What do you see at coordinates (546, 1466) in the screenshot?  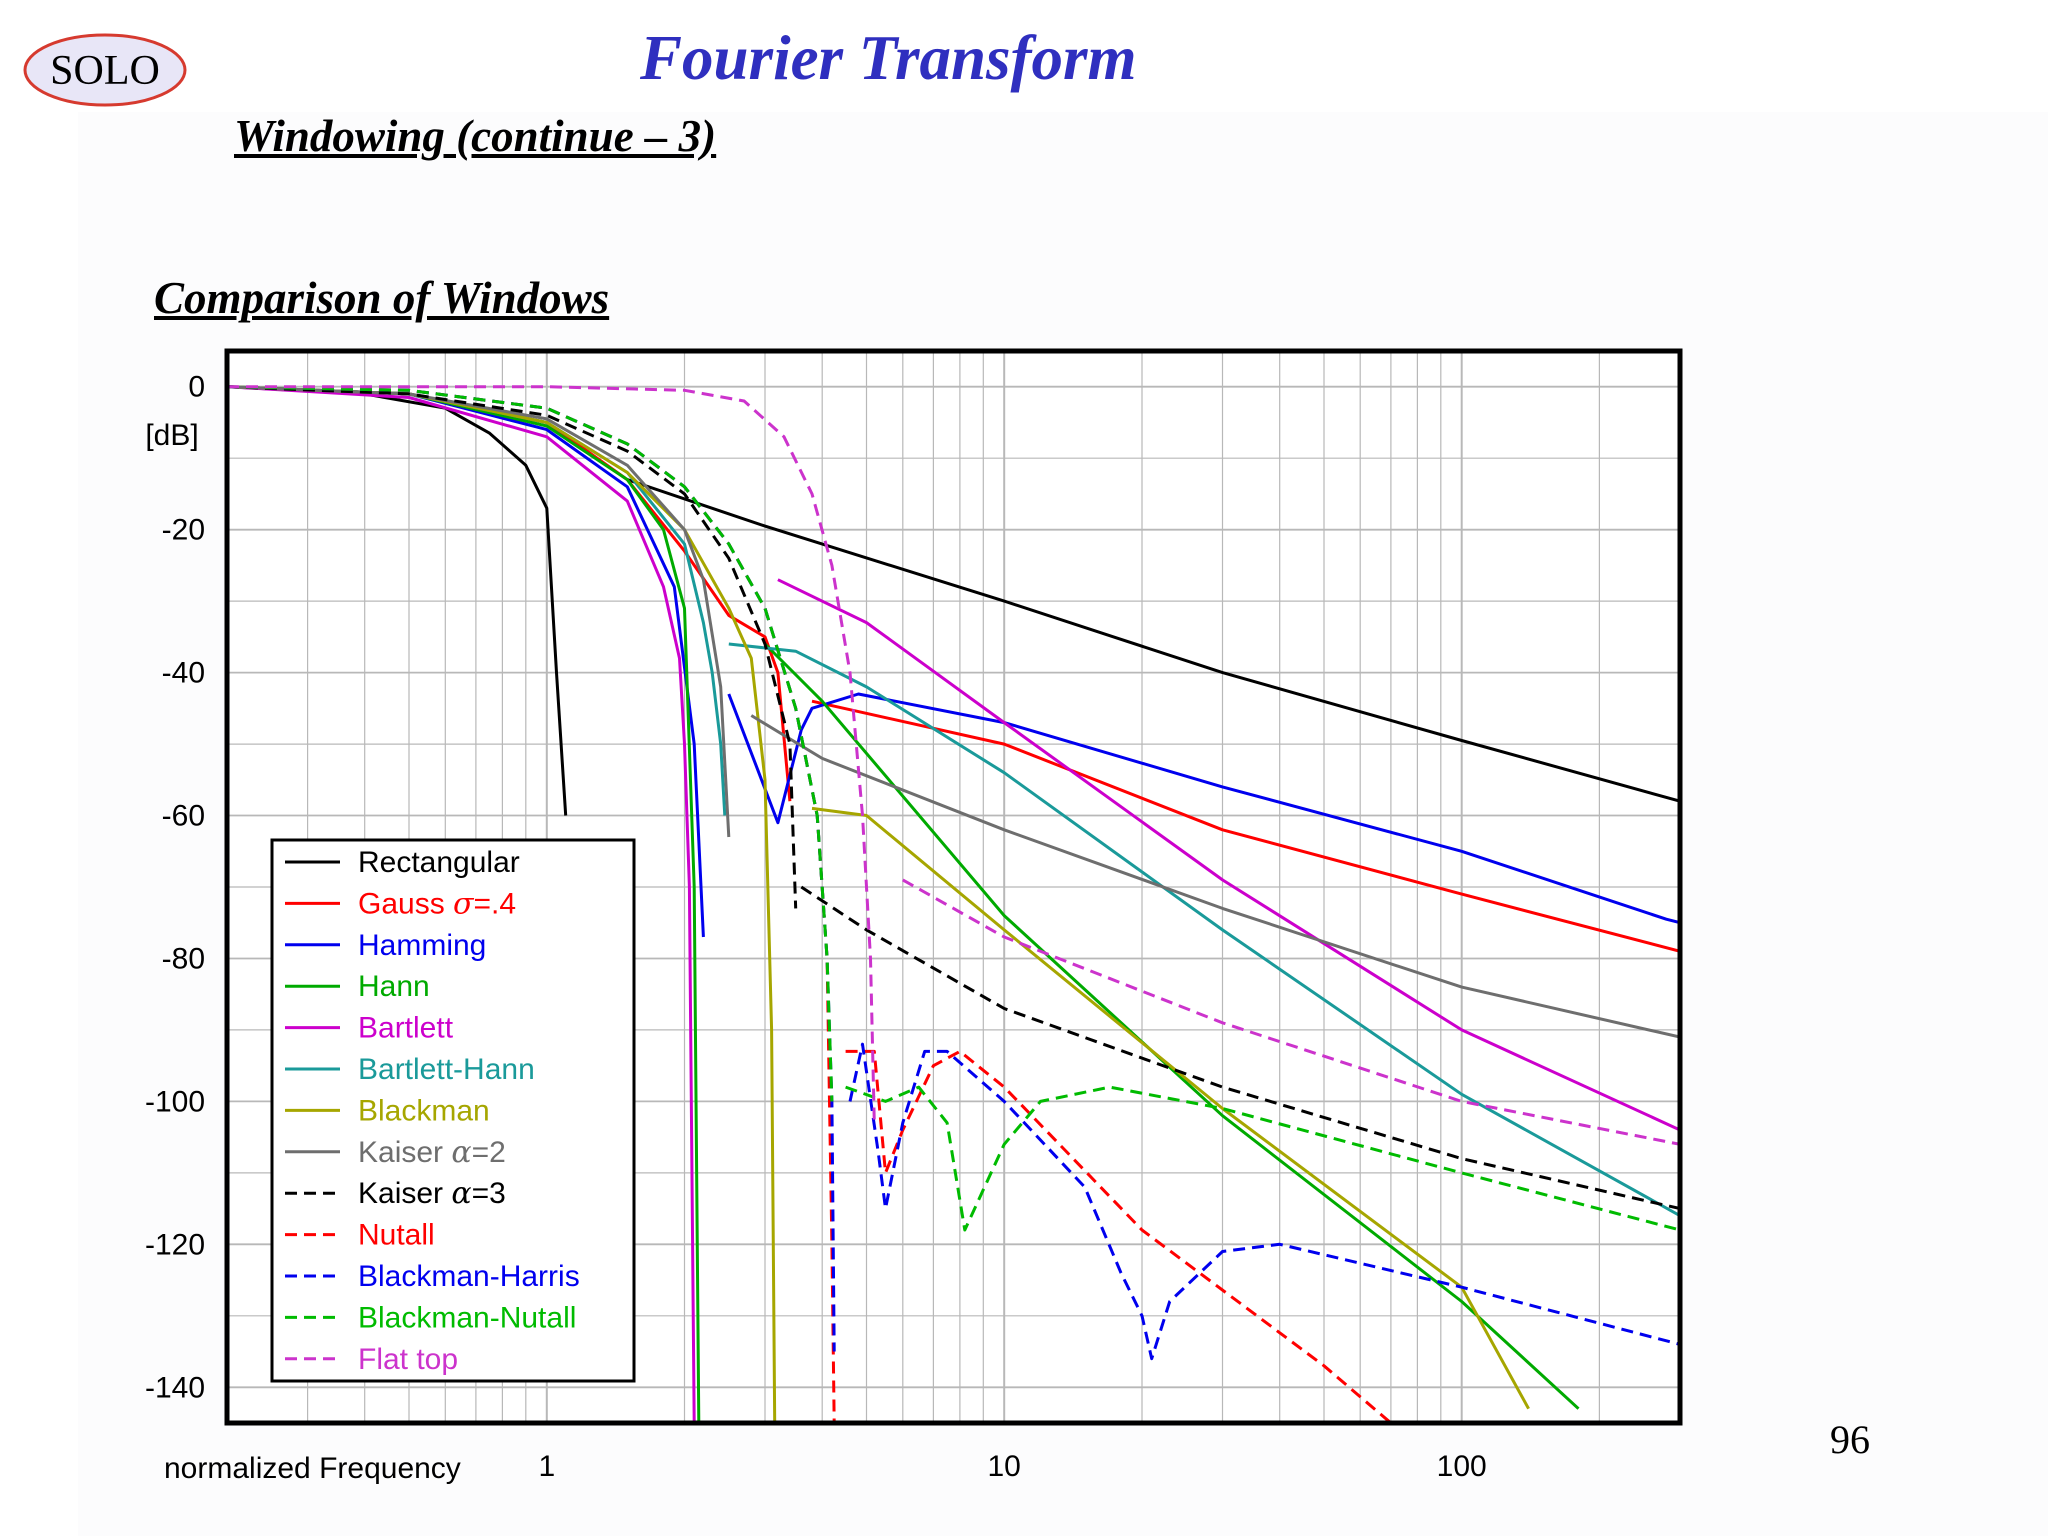 I see `x-tick-label: 1` at bounding box center [546, 1466].